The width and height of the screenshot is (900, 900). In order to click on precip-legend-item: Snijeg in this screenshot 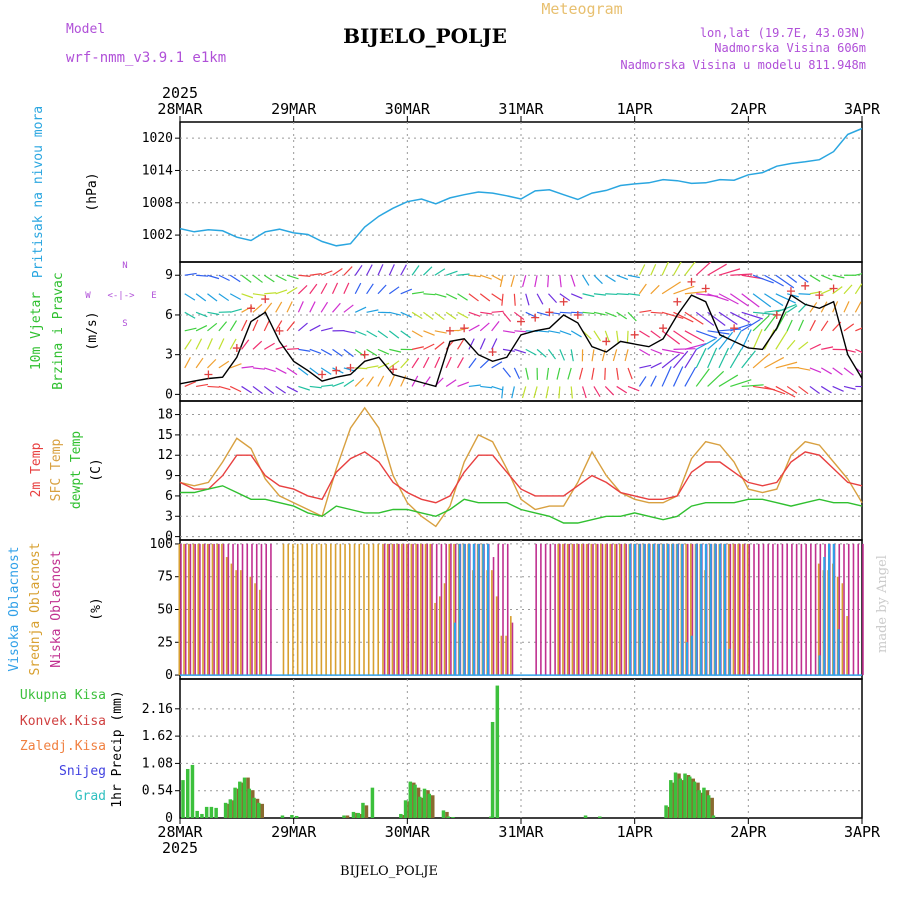, I will do `click(82, 771)`.